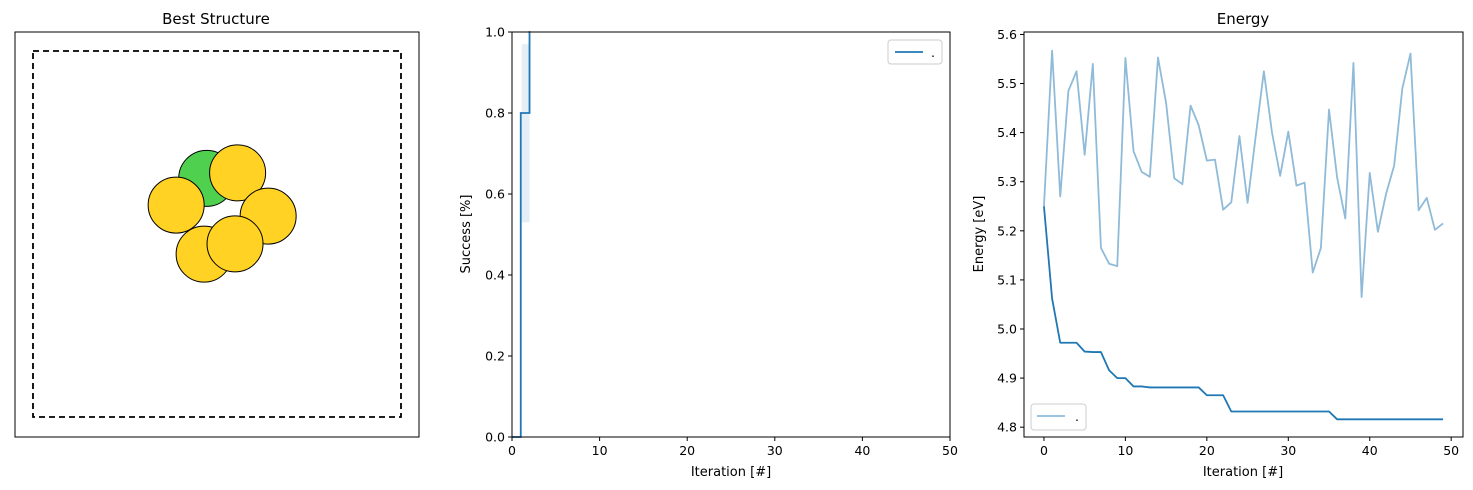 The height and width of the screenshot is (490, 1473). I want to click on success-xlabel: Iteration [#], so click(731, 472).